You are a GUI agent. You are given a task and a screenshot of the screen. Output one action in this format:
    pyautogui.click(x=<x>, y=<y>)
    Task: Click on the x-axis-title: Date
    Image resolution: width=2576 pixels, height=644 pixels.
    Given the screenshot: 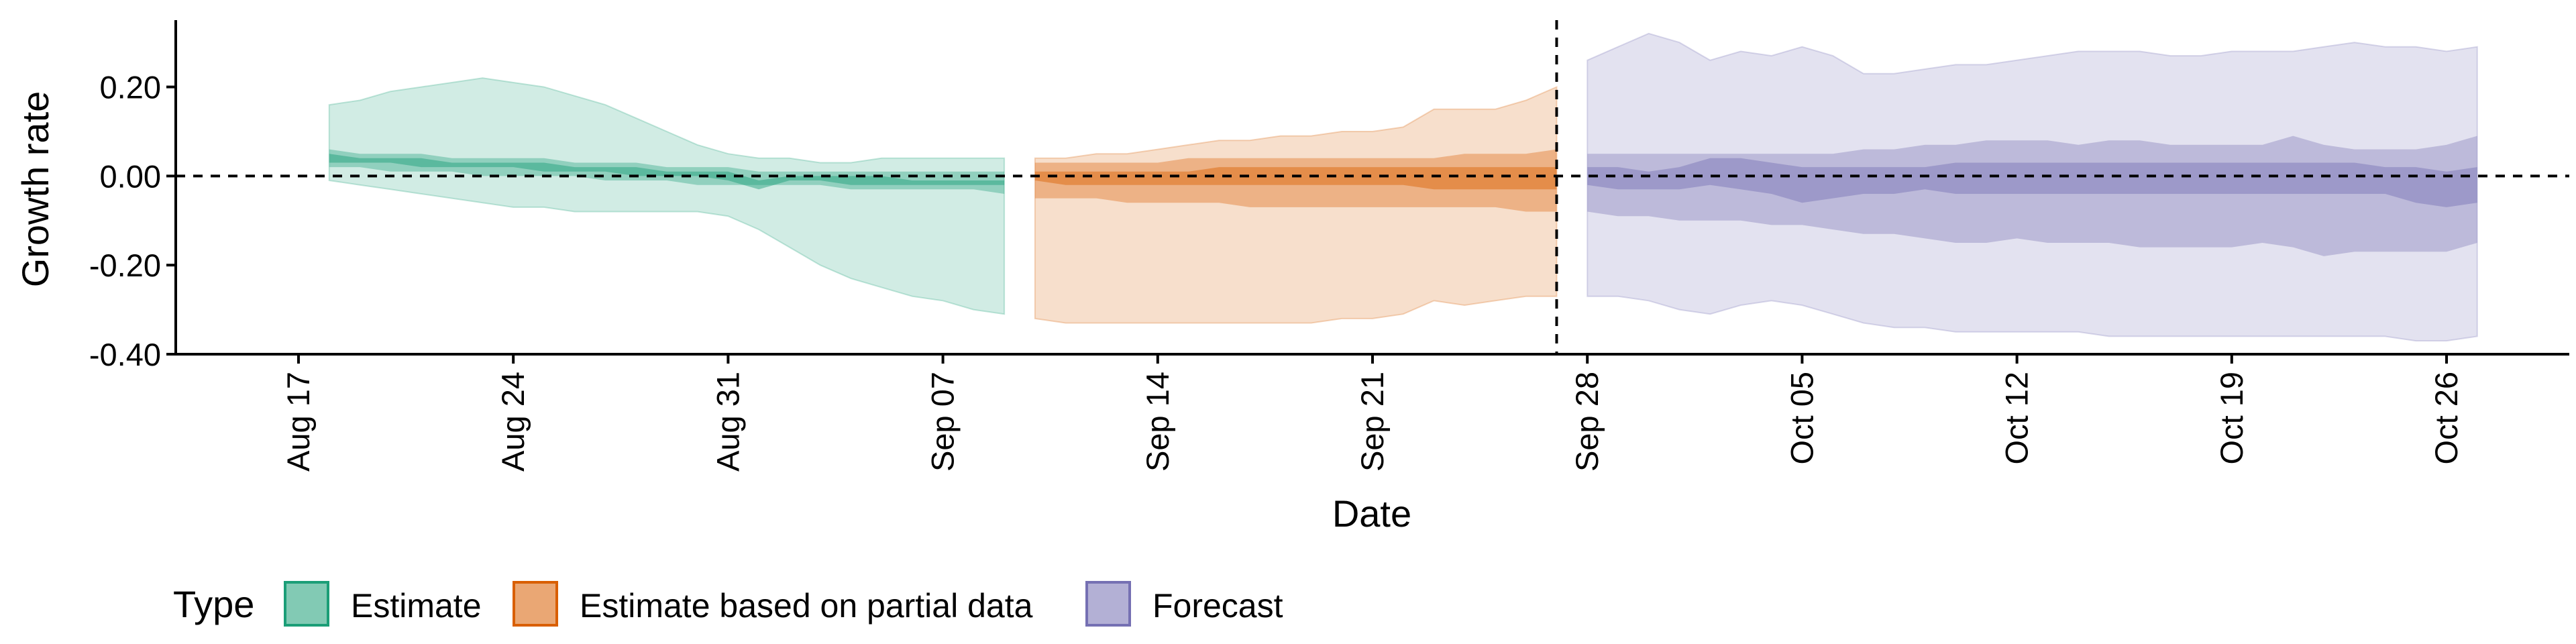 What is the action you would take?
    pyautogui.click(x=1371, y=513)
    